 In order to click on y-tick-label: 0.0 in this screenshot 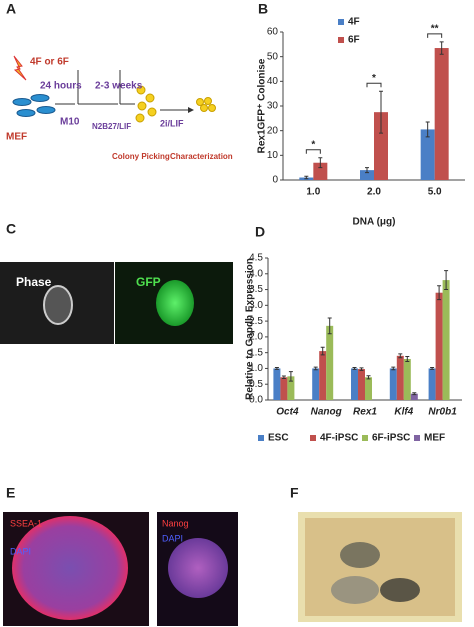, I will do `click(256, 400)`.